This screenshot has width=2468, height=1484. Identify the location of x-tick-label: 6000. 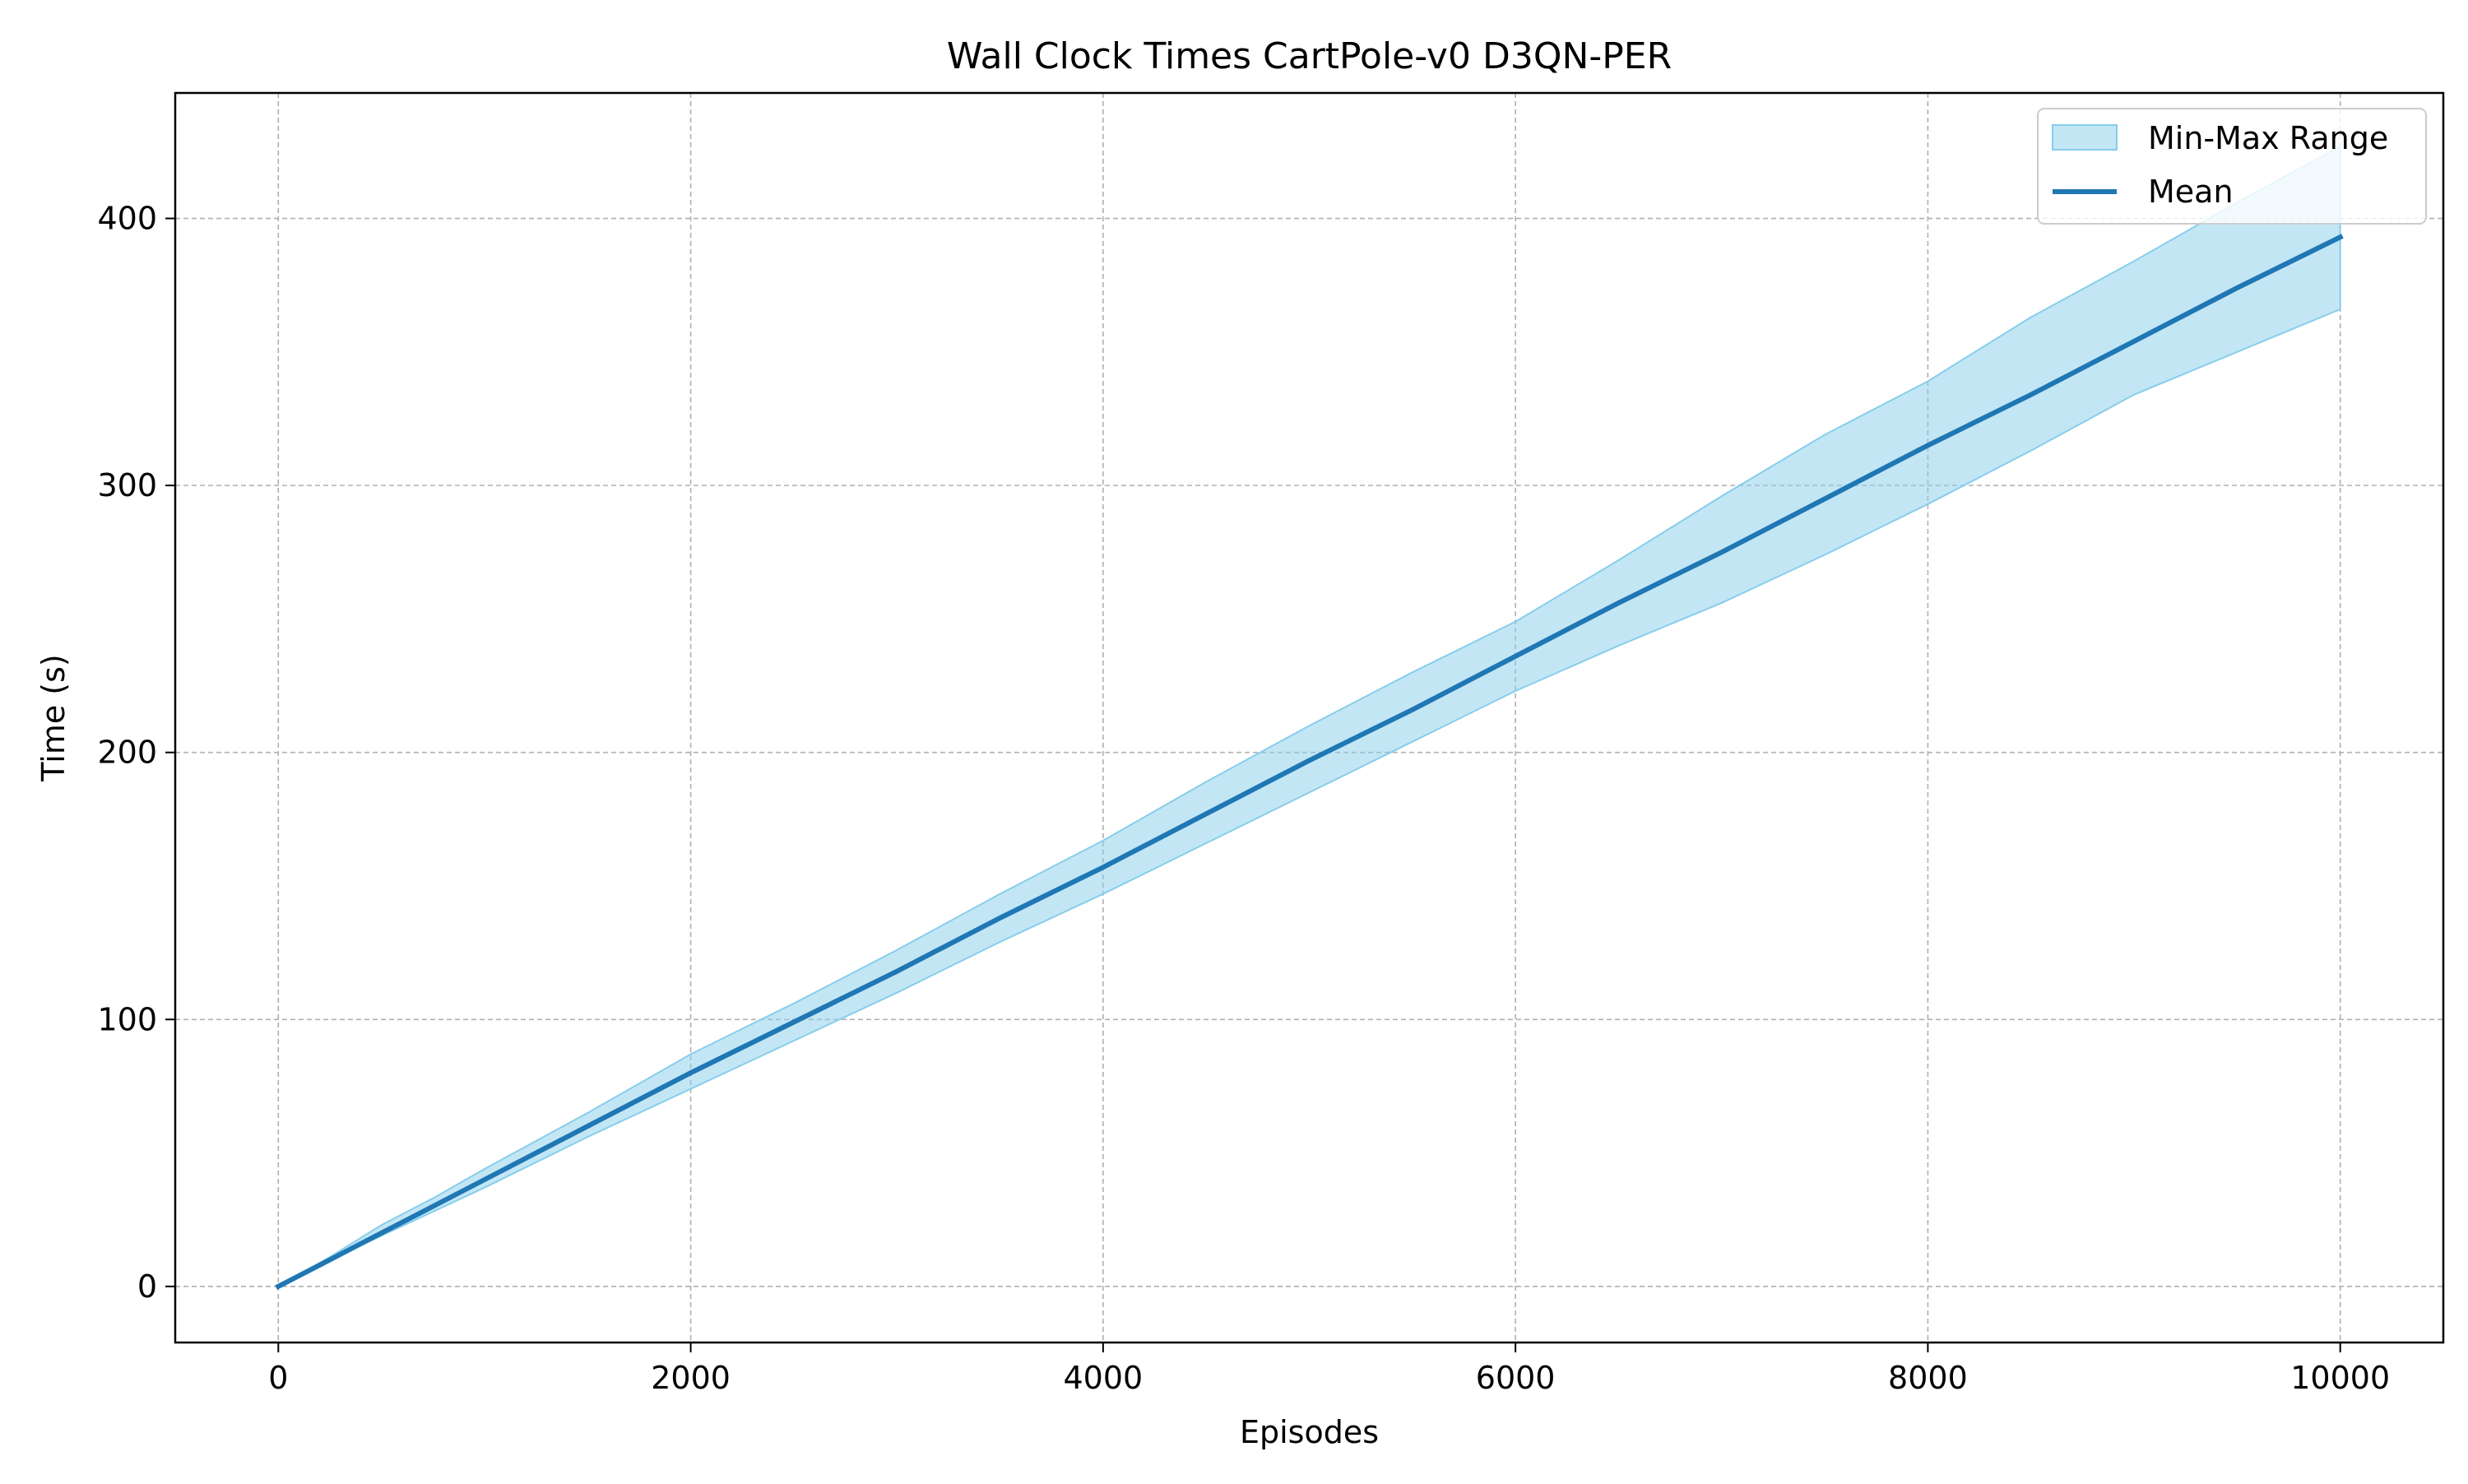
(1516, 1378).